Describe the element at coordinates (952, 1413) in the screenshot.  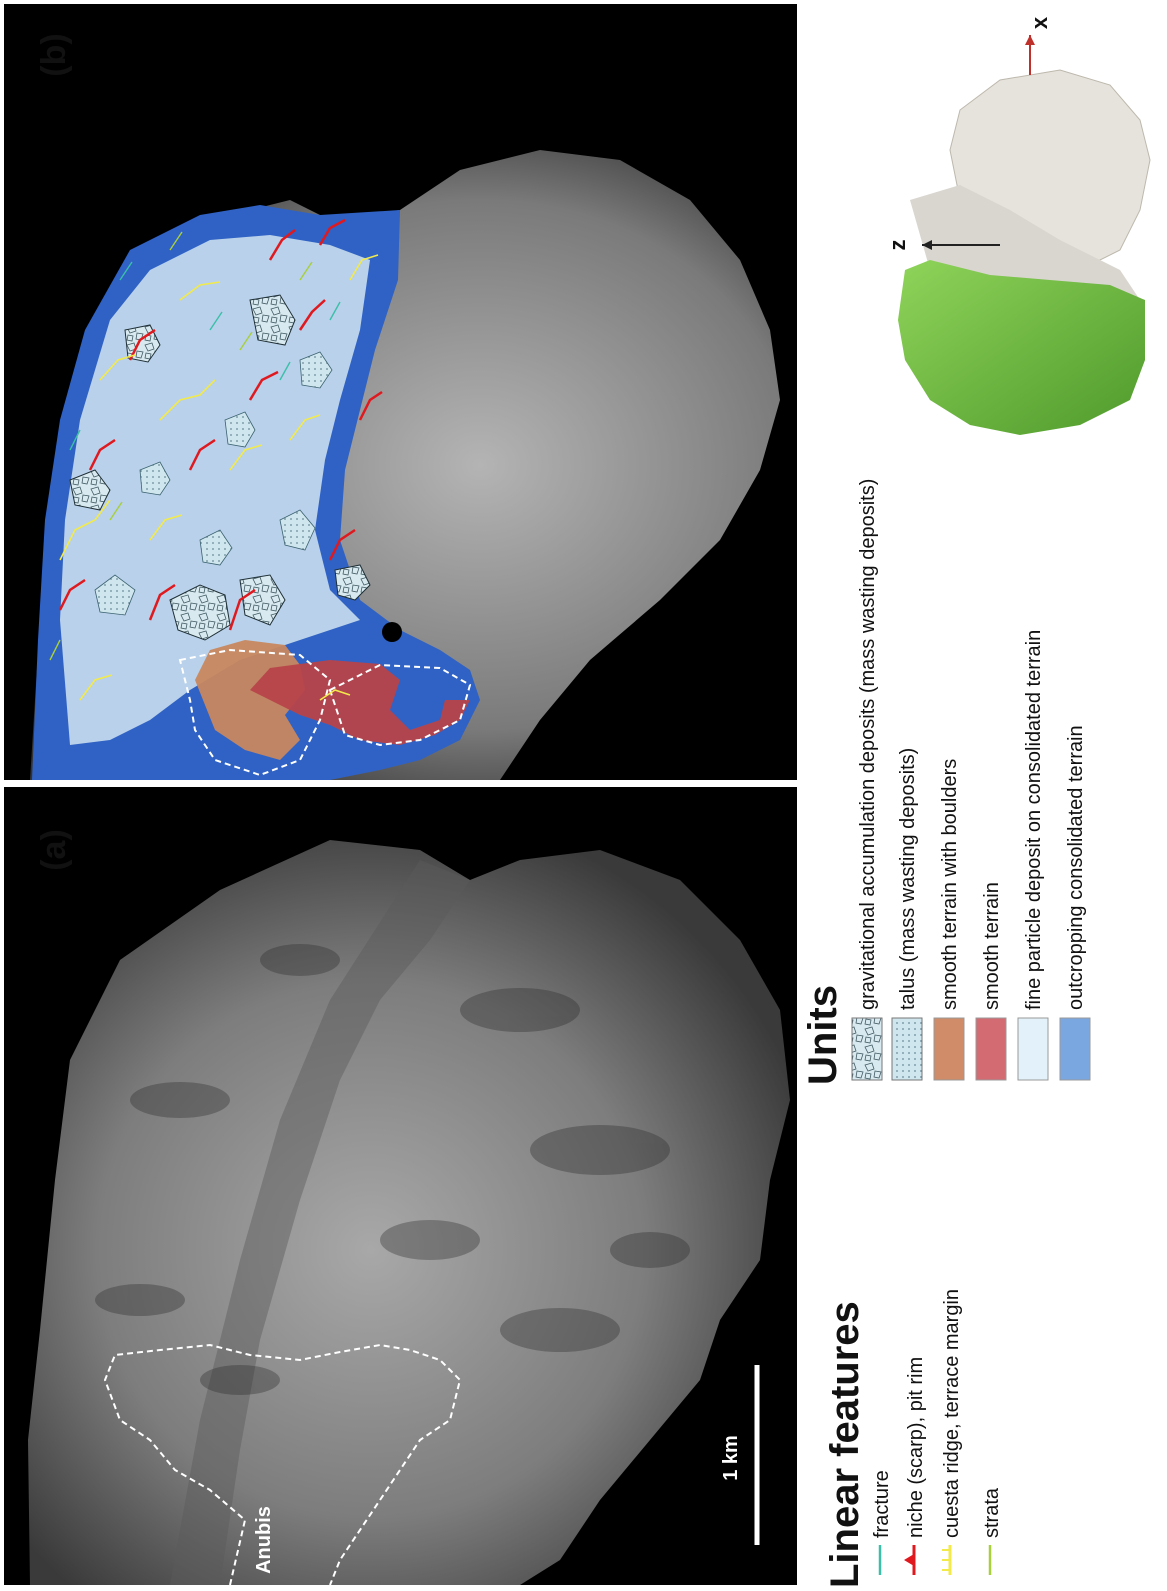
I see `legend-cuesta-label: cuesta ridge, terrace margin` at that location.